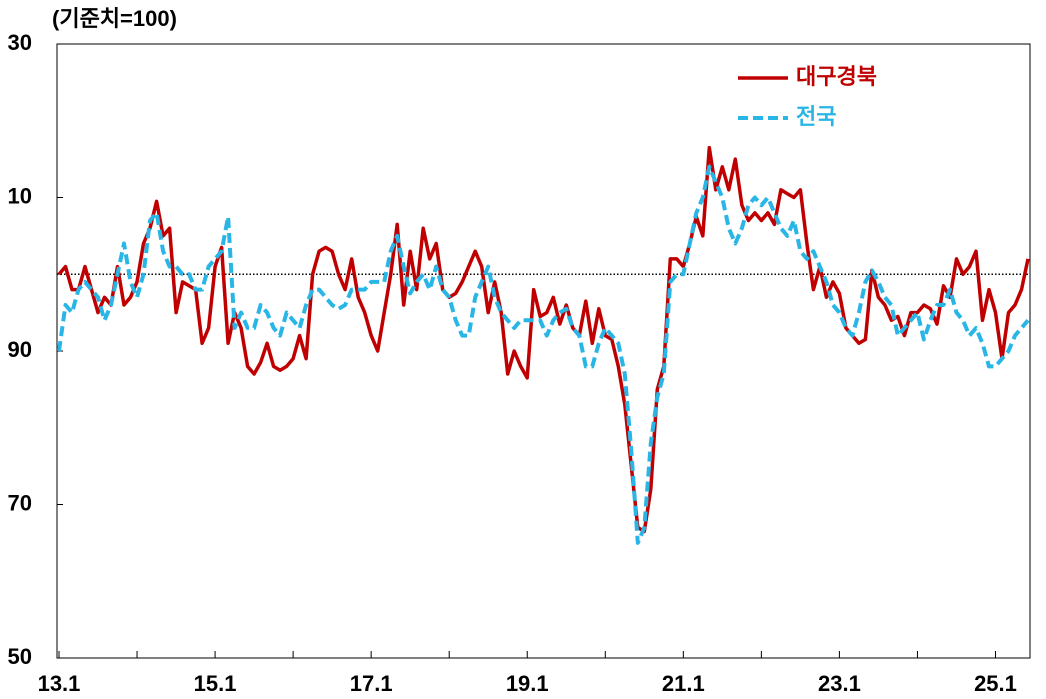 Image resolution: width=1046 pixels, height=699 pixels. Describe the element at coordinates (20, 656) in the screenshot. I see `y-tick-label: 50` at that location.